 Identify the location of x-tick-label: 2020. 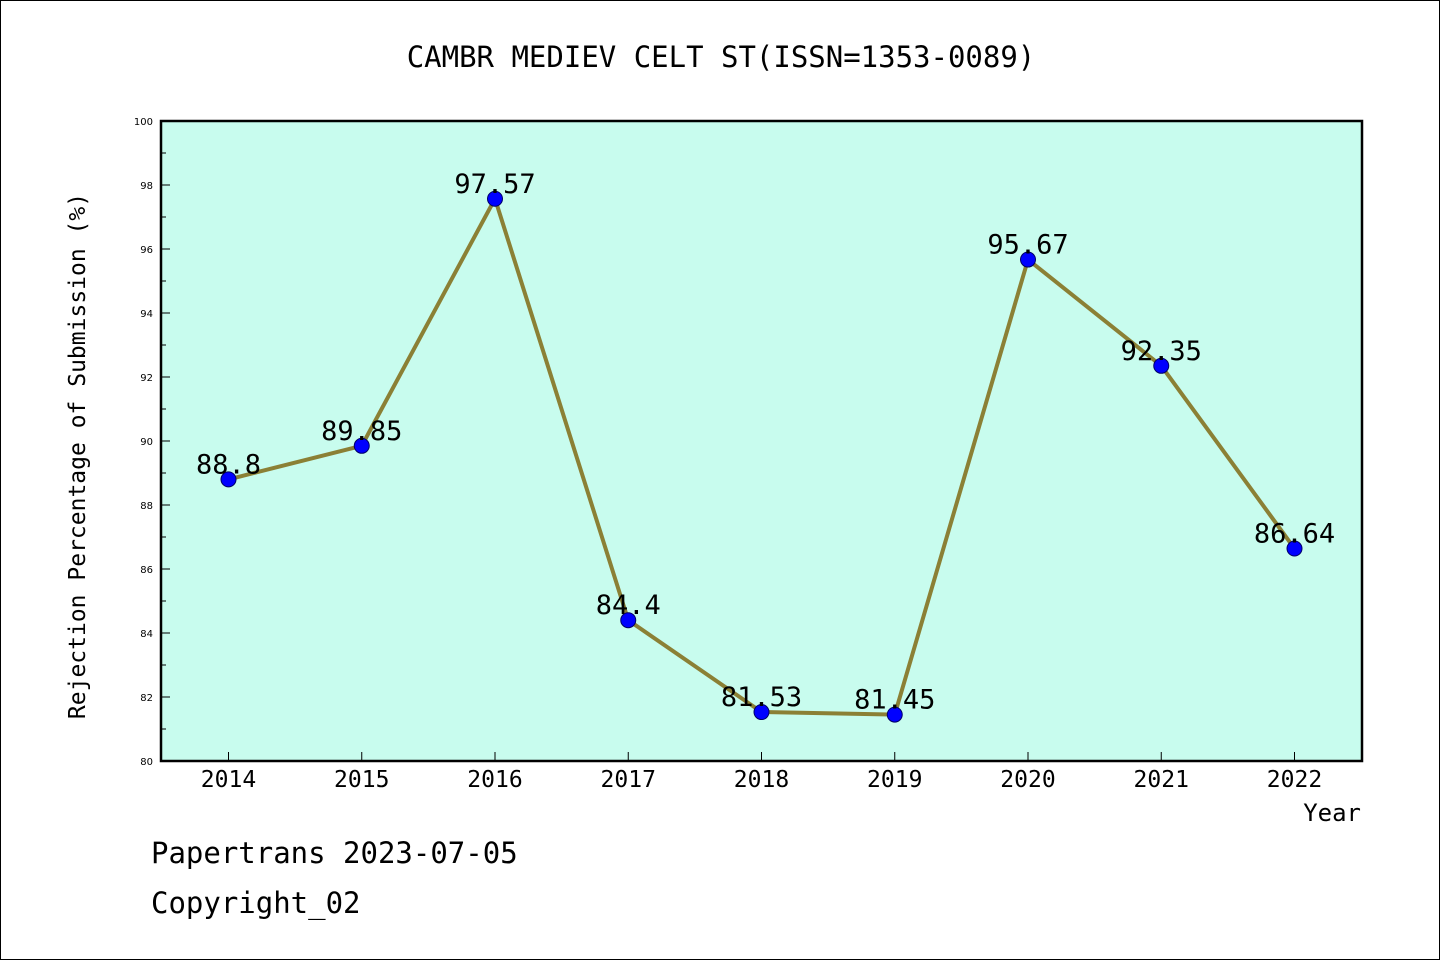
(1027, 780).